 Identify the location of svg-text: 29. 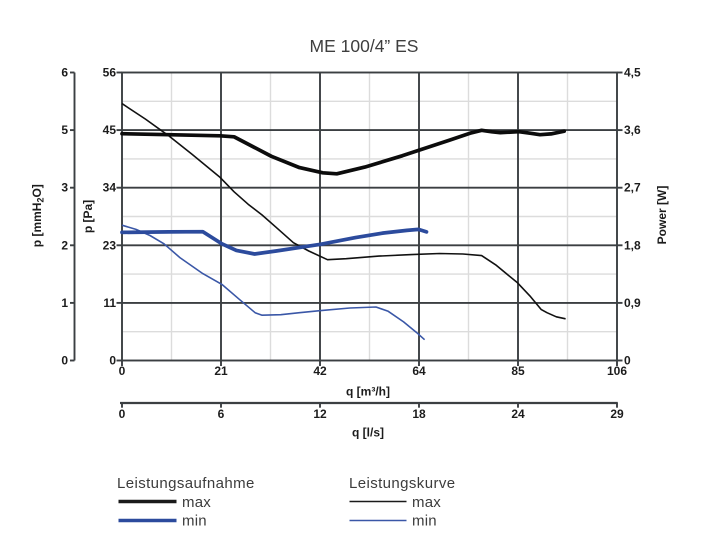
(617, 414).